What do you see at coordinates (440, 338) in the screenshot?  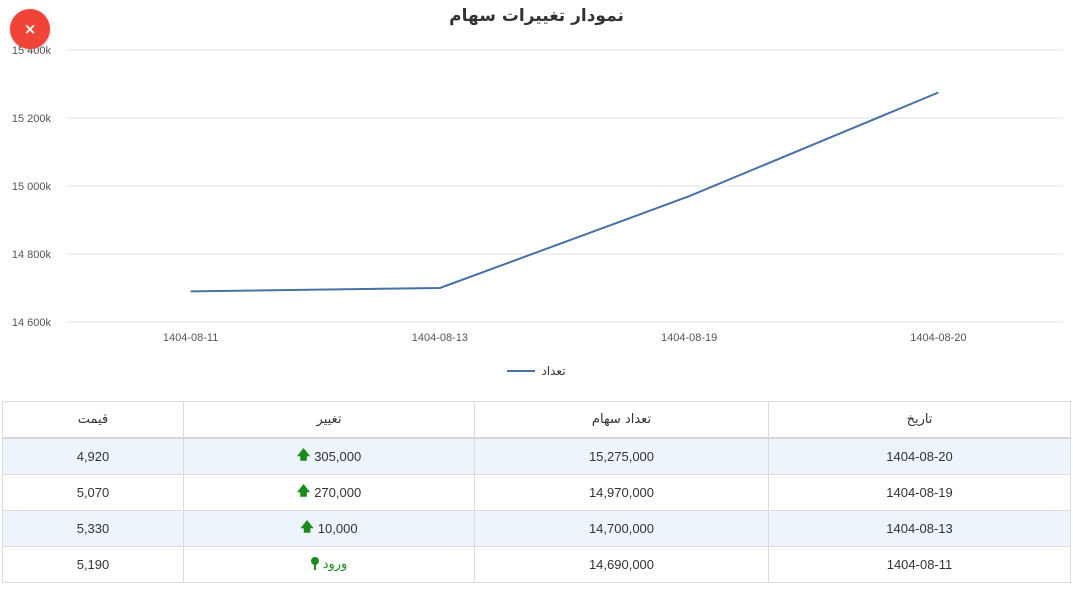 I see `x-tick-label: 1404-08-13` at bounding box center [440, 338].